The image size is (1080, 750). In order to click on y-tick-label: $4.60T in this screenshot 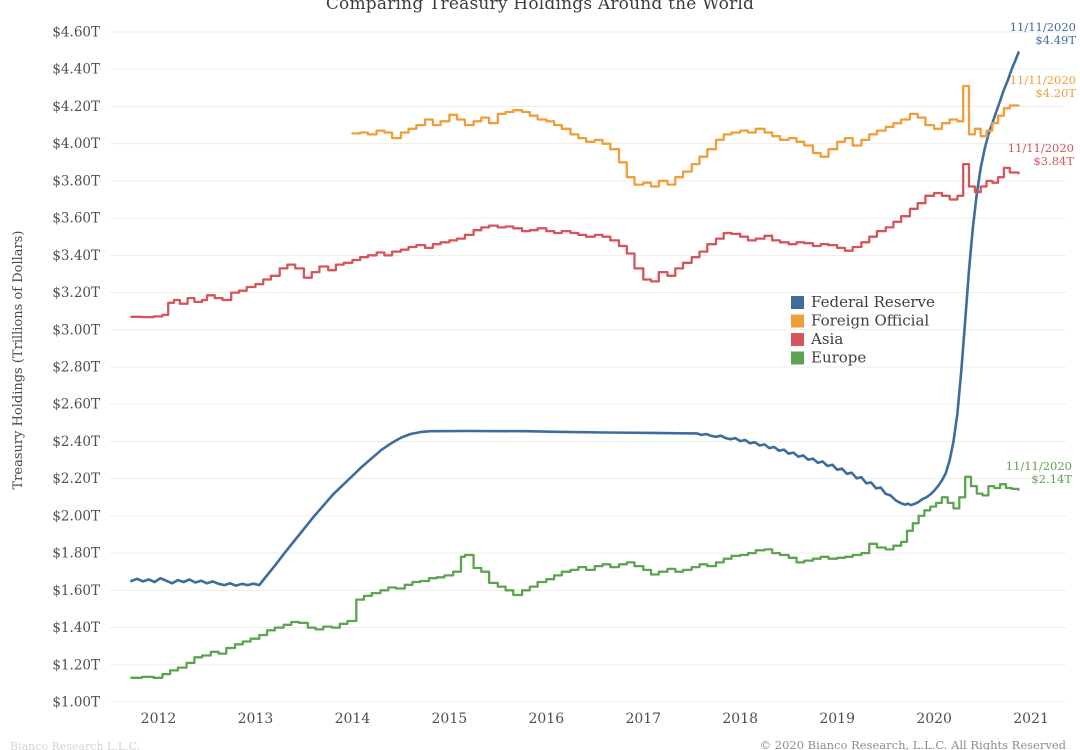, I will do `click(76, 33)`.